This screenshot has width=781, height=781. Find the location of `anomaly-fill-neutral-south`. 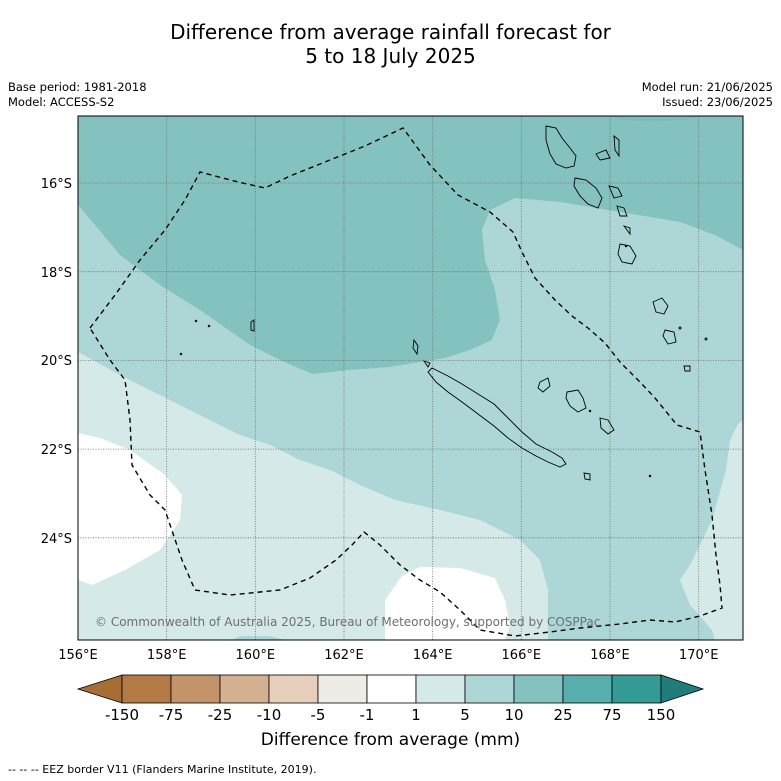

anomaly-fill-neutral-south is located at coordinates (447, 603).